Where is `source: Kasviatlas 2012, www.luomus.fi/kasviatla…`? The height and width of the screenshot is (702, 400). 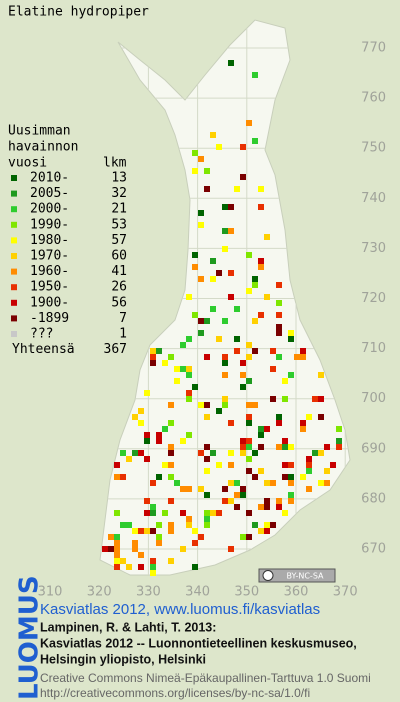
source: Kasviatlas 2012, www.luomus.fi/kasviatla… is located at coordinates (180, 609).